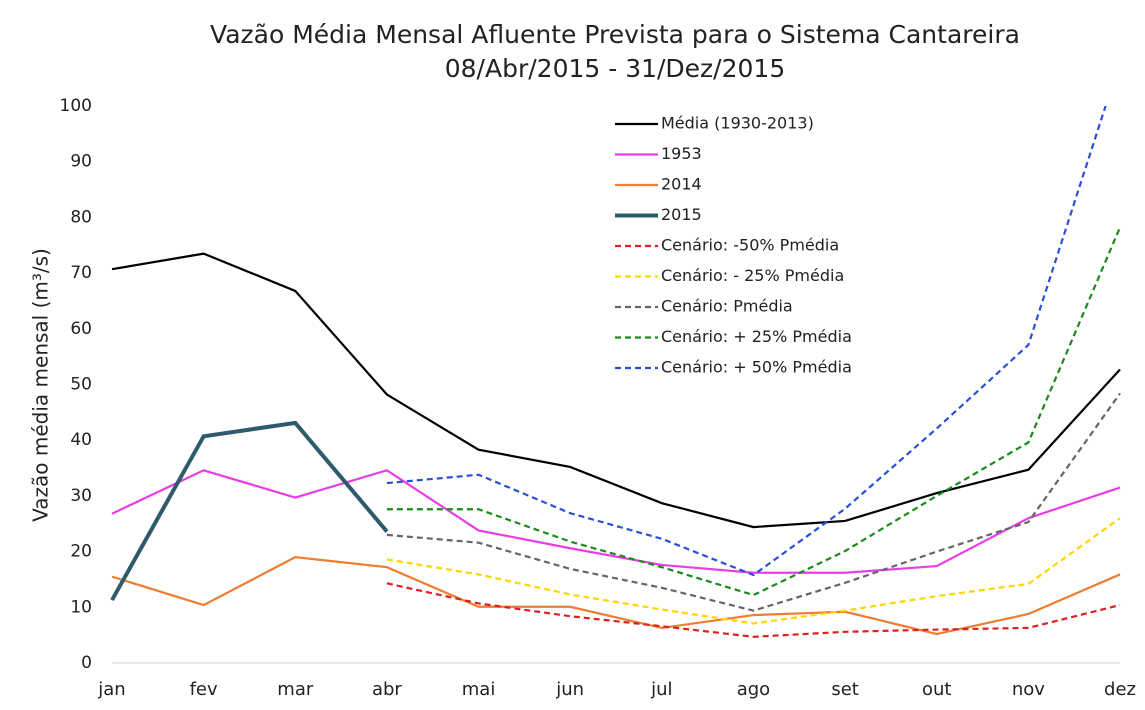 The image size is (1145, 710). What do you see at coordinates (111, 689) in the screenshot?
I see `x-tick-label: jan` at bounding box center [111, 689].